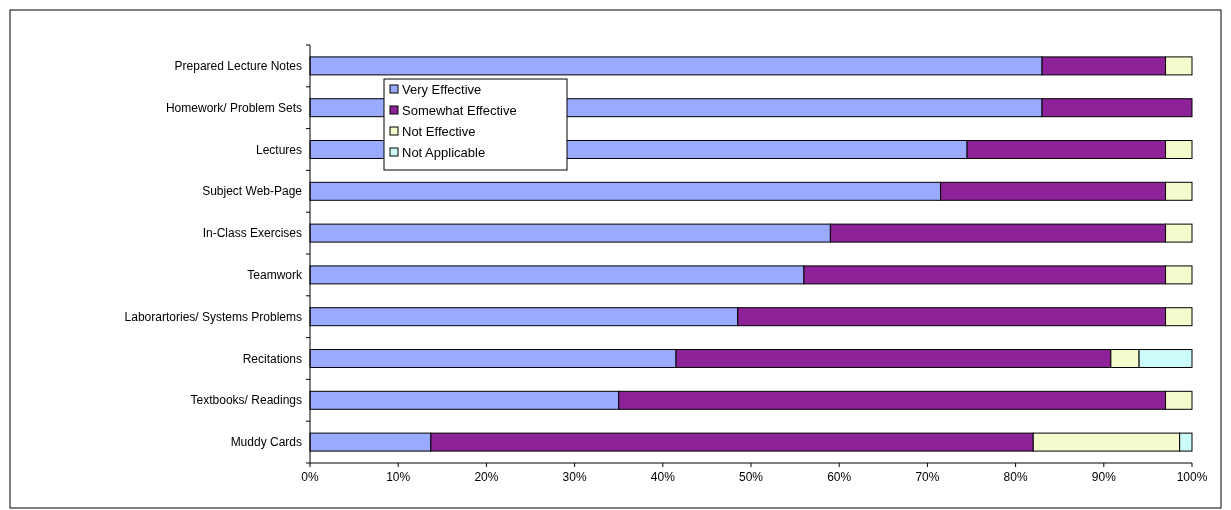  What do you see at coordinates (1104, 477) in the screenshot?
I see `x-tick-label: 90%` at bounding box center [1104, 477].